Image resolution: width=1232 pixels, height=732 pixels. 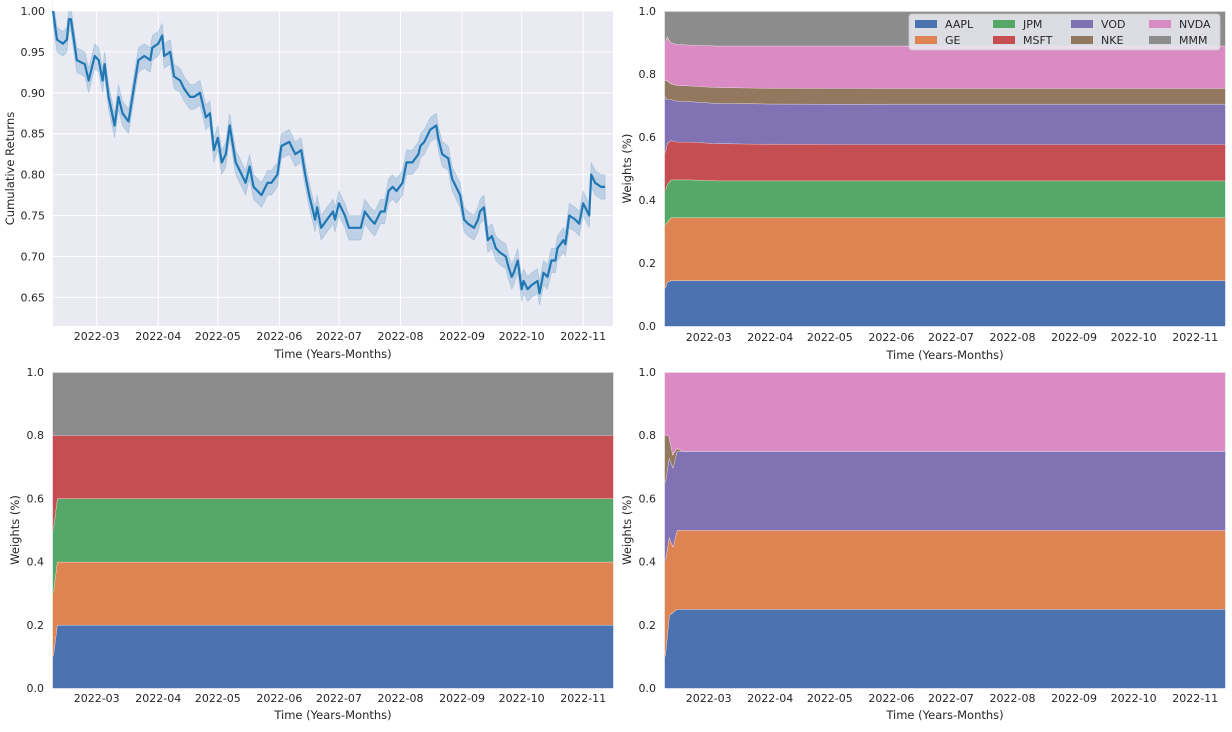 What do you see at coordinates (945, 253) in the screenshot?
I see `area-ge` at bounding box center [945, 253].